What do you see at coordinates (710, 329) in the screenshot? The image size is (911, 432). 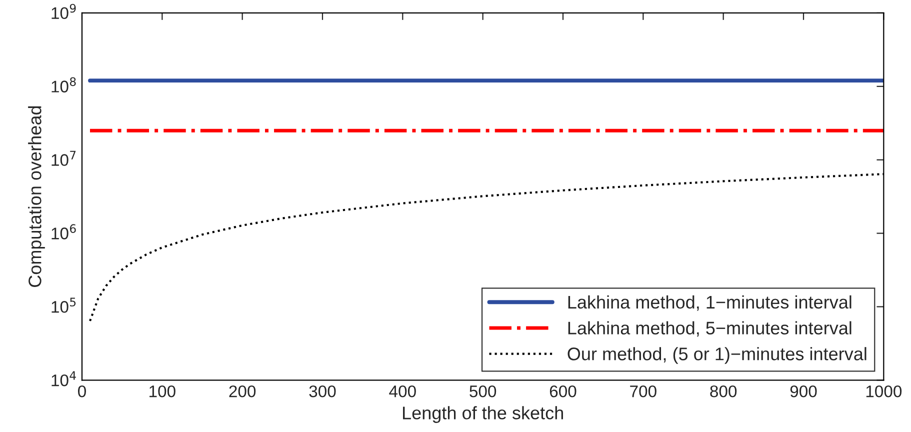 I see `legend-label: Lakhina method, 5−minutes interval` at bounding box center [710, 329].